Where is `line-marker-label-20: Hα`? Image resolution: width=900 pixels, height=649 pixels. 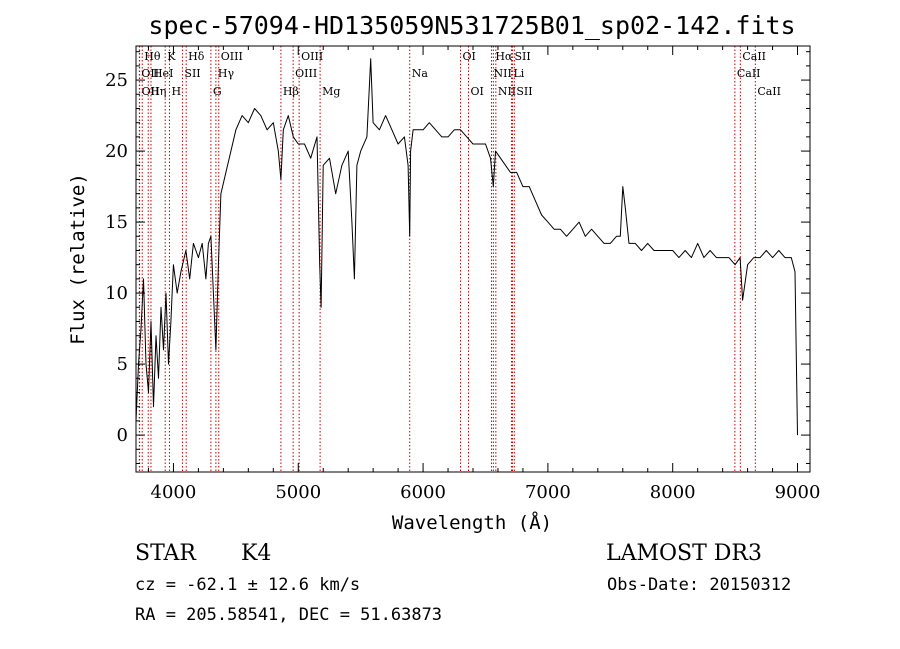 line-marker-label-20: Hα is located at coordinates (504, 56).